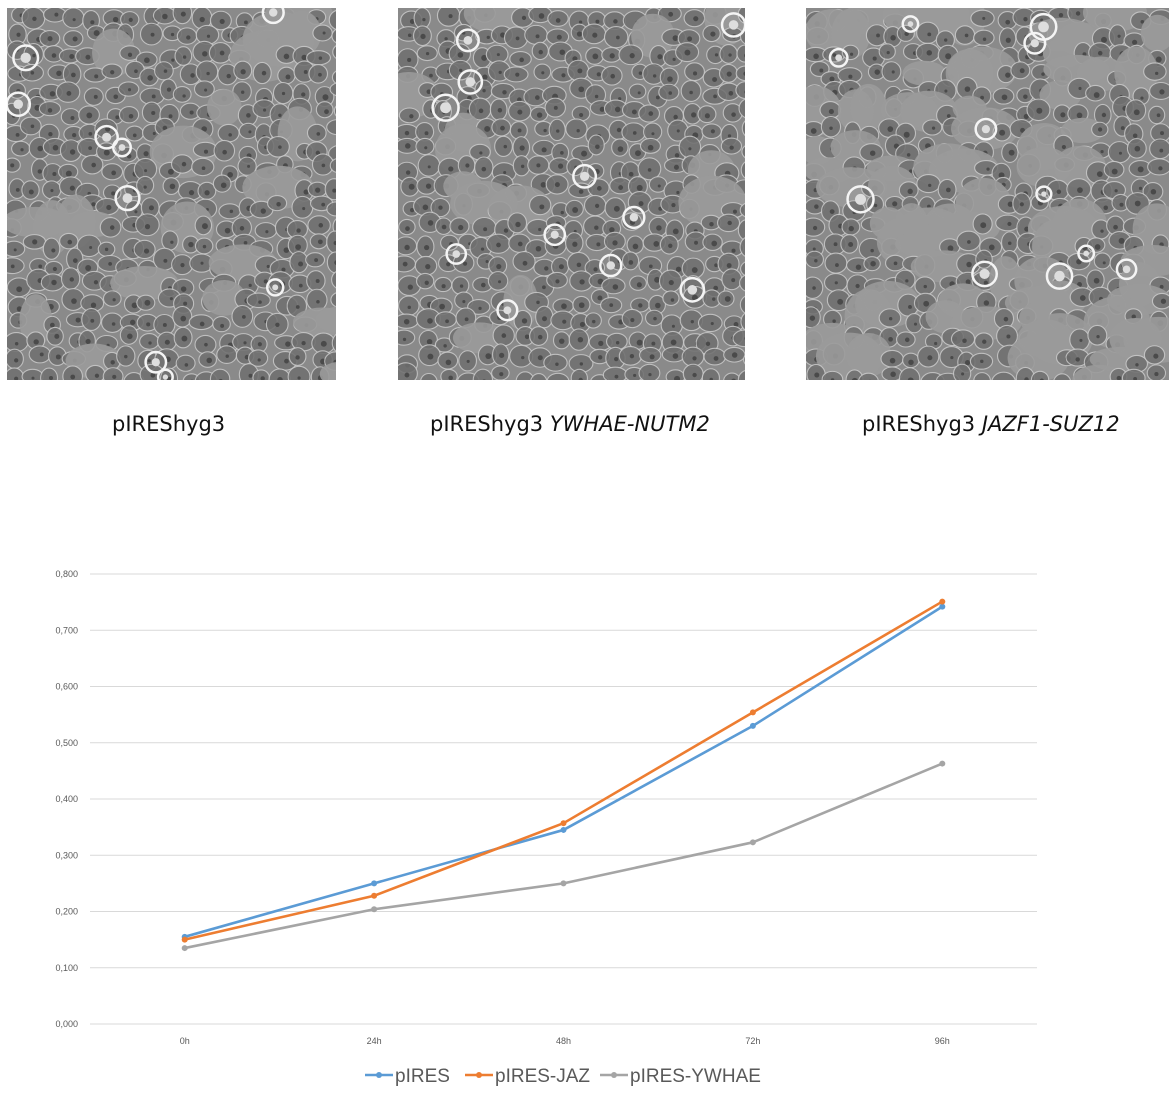 Image resolution: width=1169 pixels, height=1094 pixels. I want to click on series-line, so click(563, 856).